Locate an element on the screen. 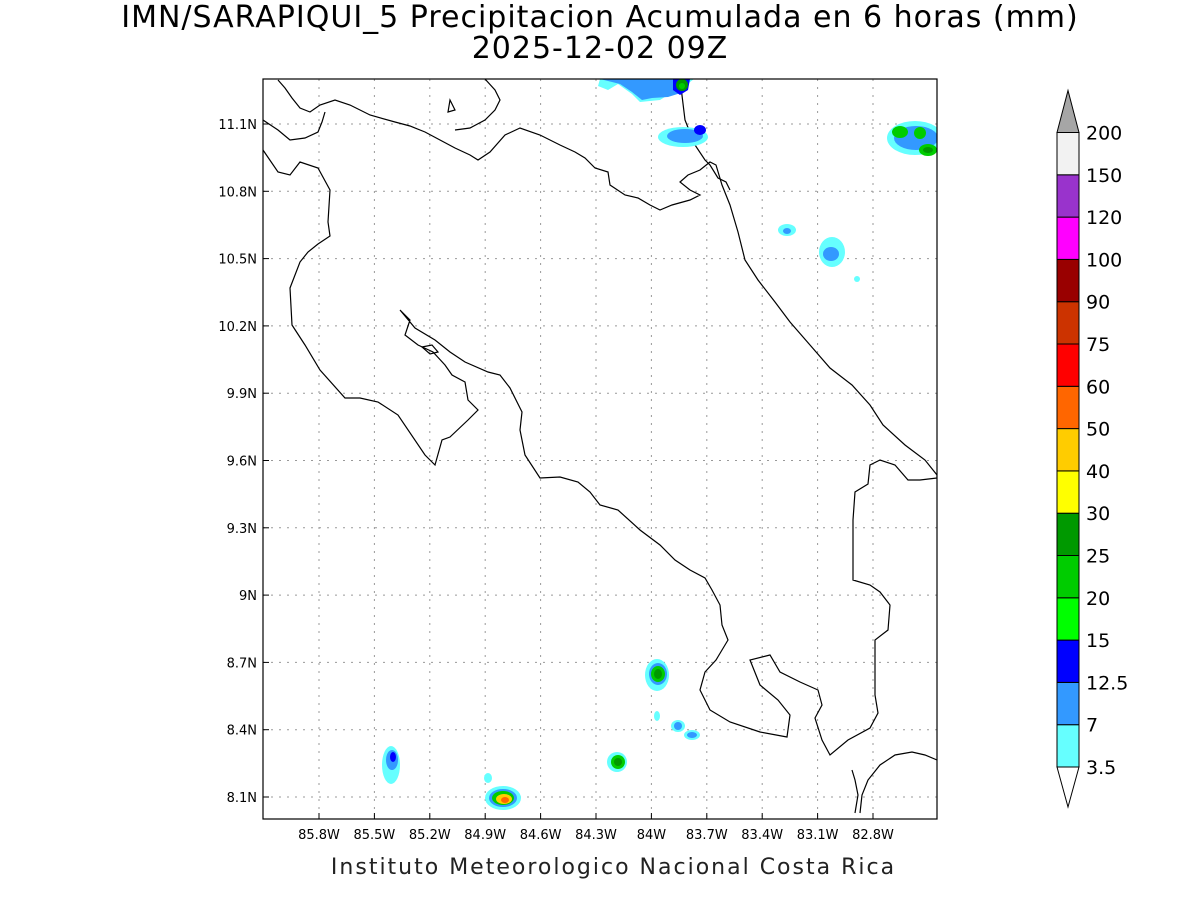 This screenshot has width=1200, height=900. lat-tick-label: 9.6N is located at coordinates (242, 462).